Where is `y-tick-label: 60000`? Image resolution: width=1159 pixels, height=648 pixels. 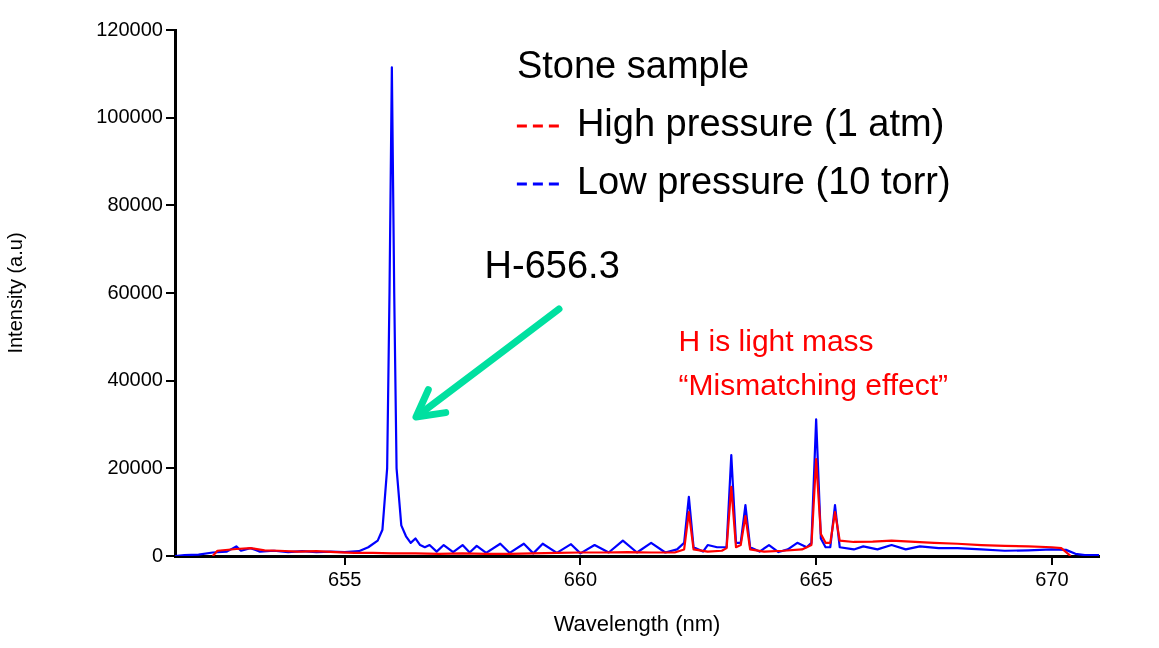
y-tick-label: 60000 is located at coordinates (135, 291).